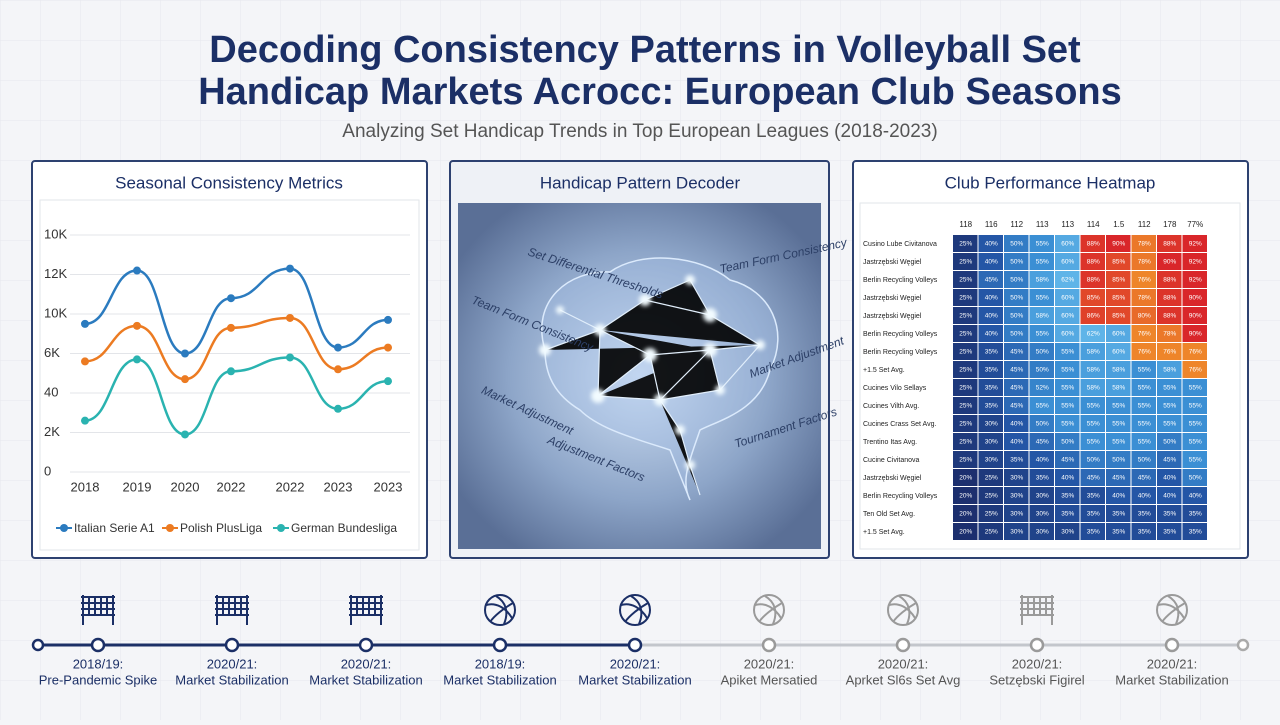 The width and height of the screenshot is (1280, 725). What do you see at coordinates (232, 610) in the screenshot?
I see `net-icon` at bounding box center [232, 610].